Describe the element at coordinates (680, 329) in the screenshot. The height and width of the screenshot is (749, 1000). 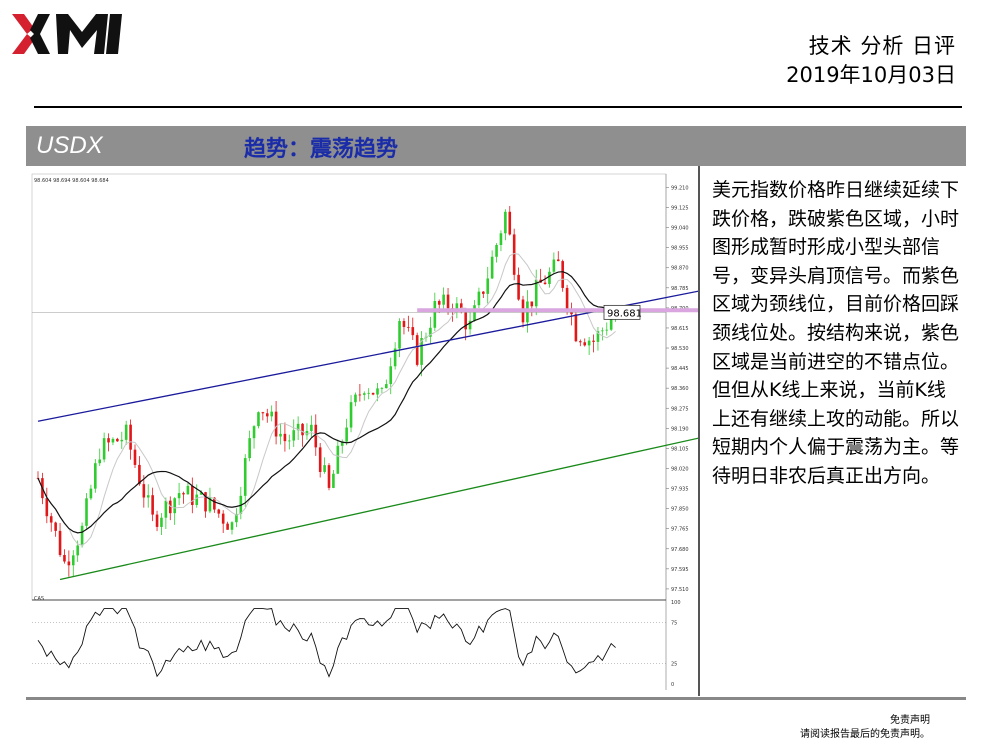
I see `price-tick-label: 98.615` at that location.